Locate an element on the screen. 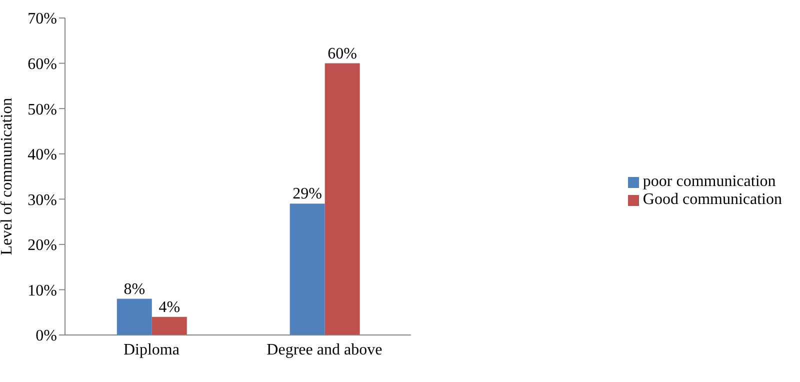 The width and height of the screenshot is (800, 382). y-tick-label: 30% is located at coordinates (42, 200).